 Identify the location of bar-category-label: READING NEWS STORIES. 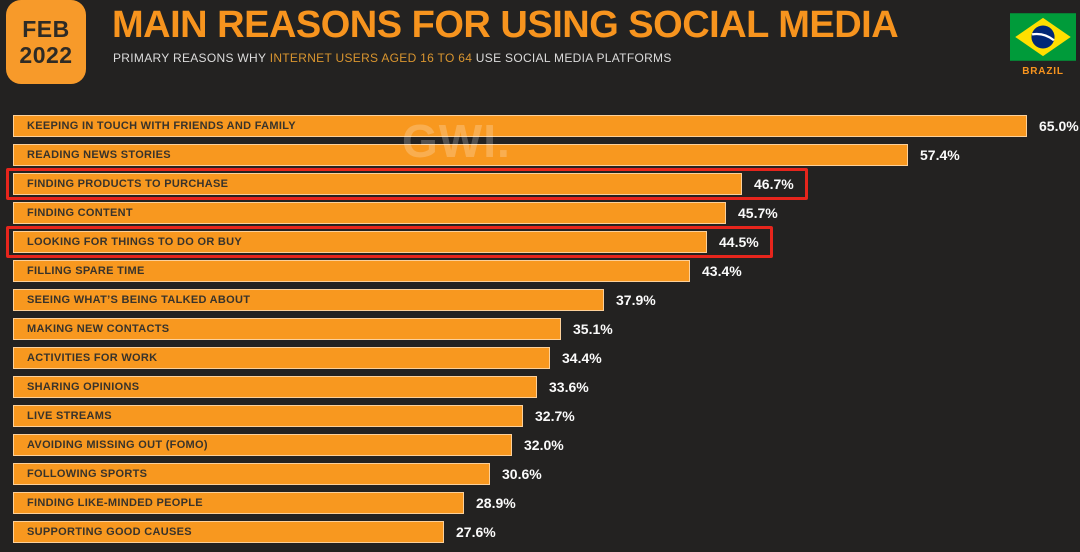
(99, 155).